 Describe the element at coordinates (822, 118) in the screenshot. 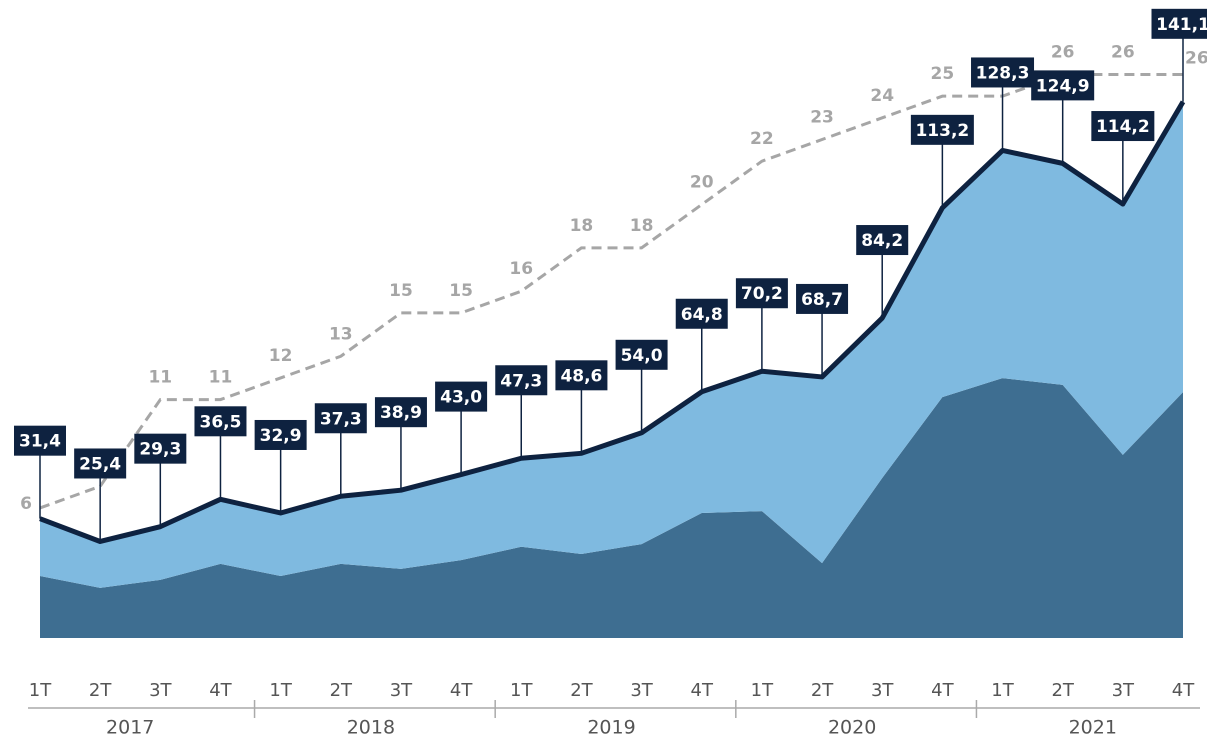

I see `dashed-label: 23` at that location.